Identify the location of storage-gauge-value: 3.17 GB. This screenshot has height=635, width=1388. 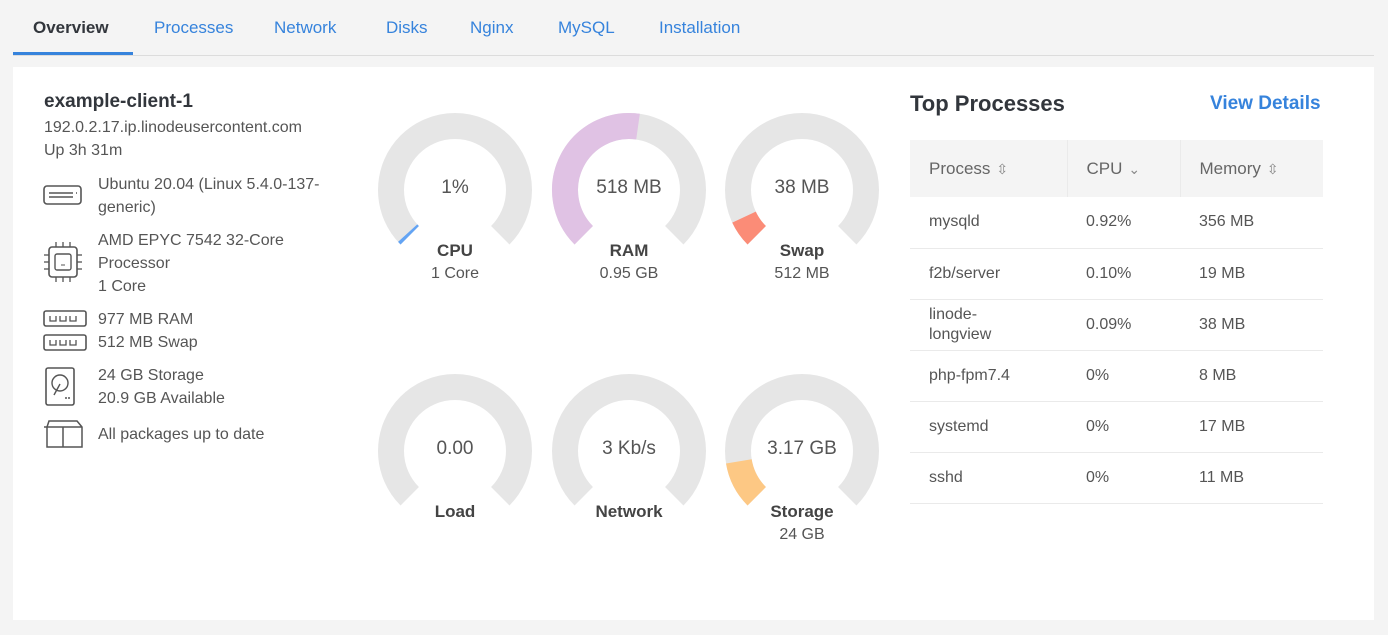
(802, 448).